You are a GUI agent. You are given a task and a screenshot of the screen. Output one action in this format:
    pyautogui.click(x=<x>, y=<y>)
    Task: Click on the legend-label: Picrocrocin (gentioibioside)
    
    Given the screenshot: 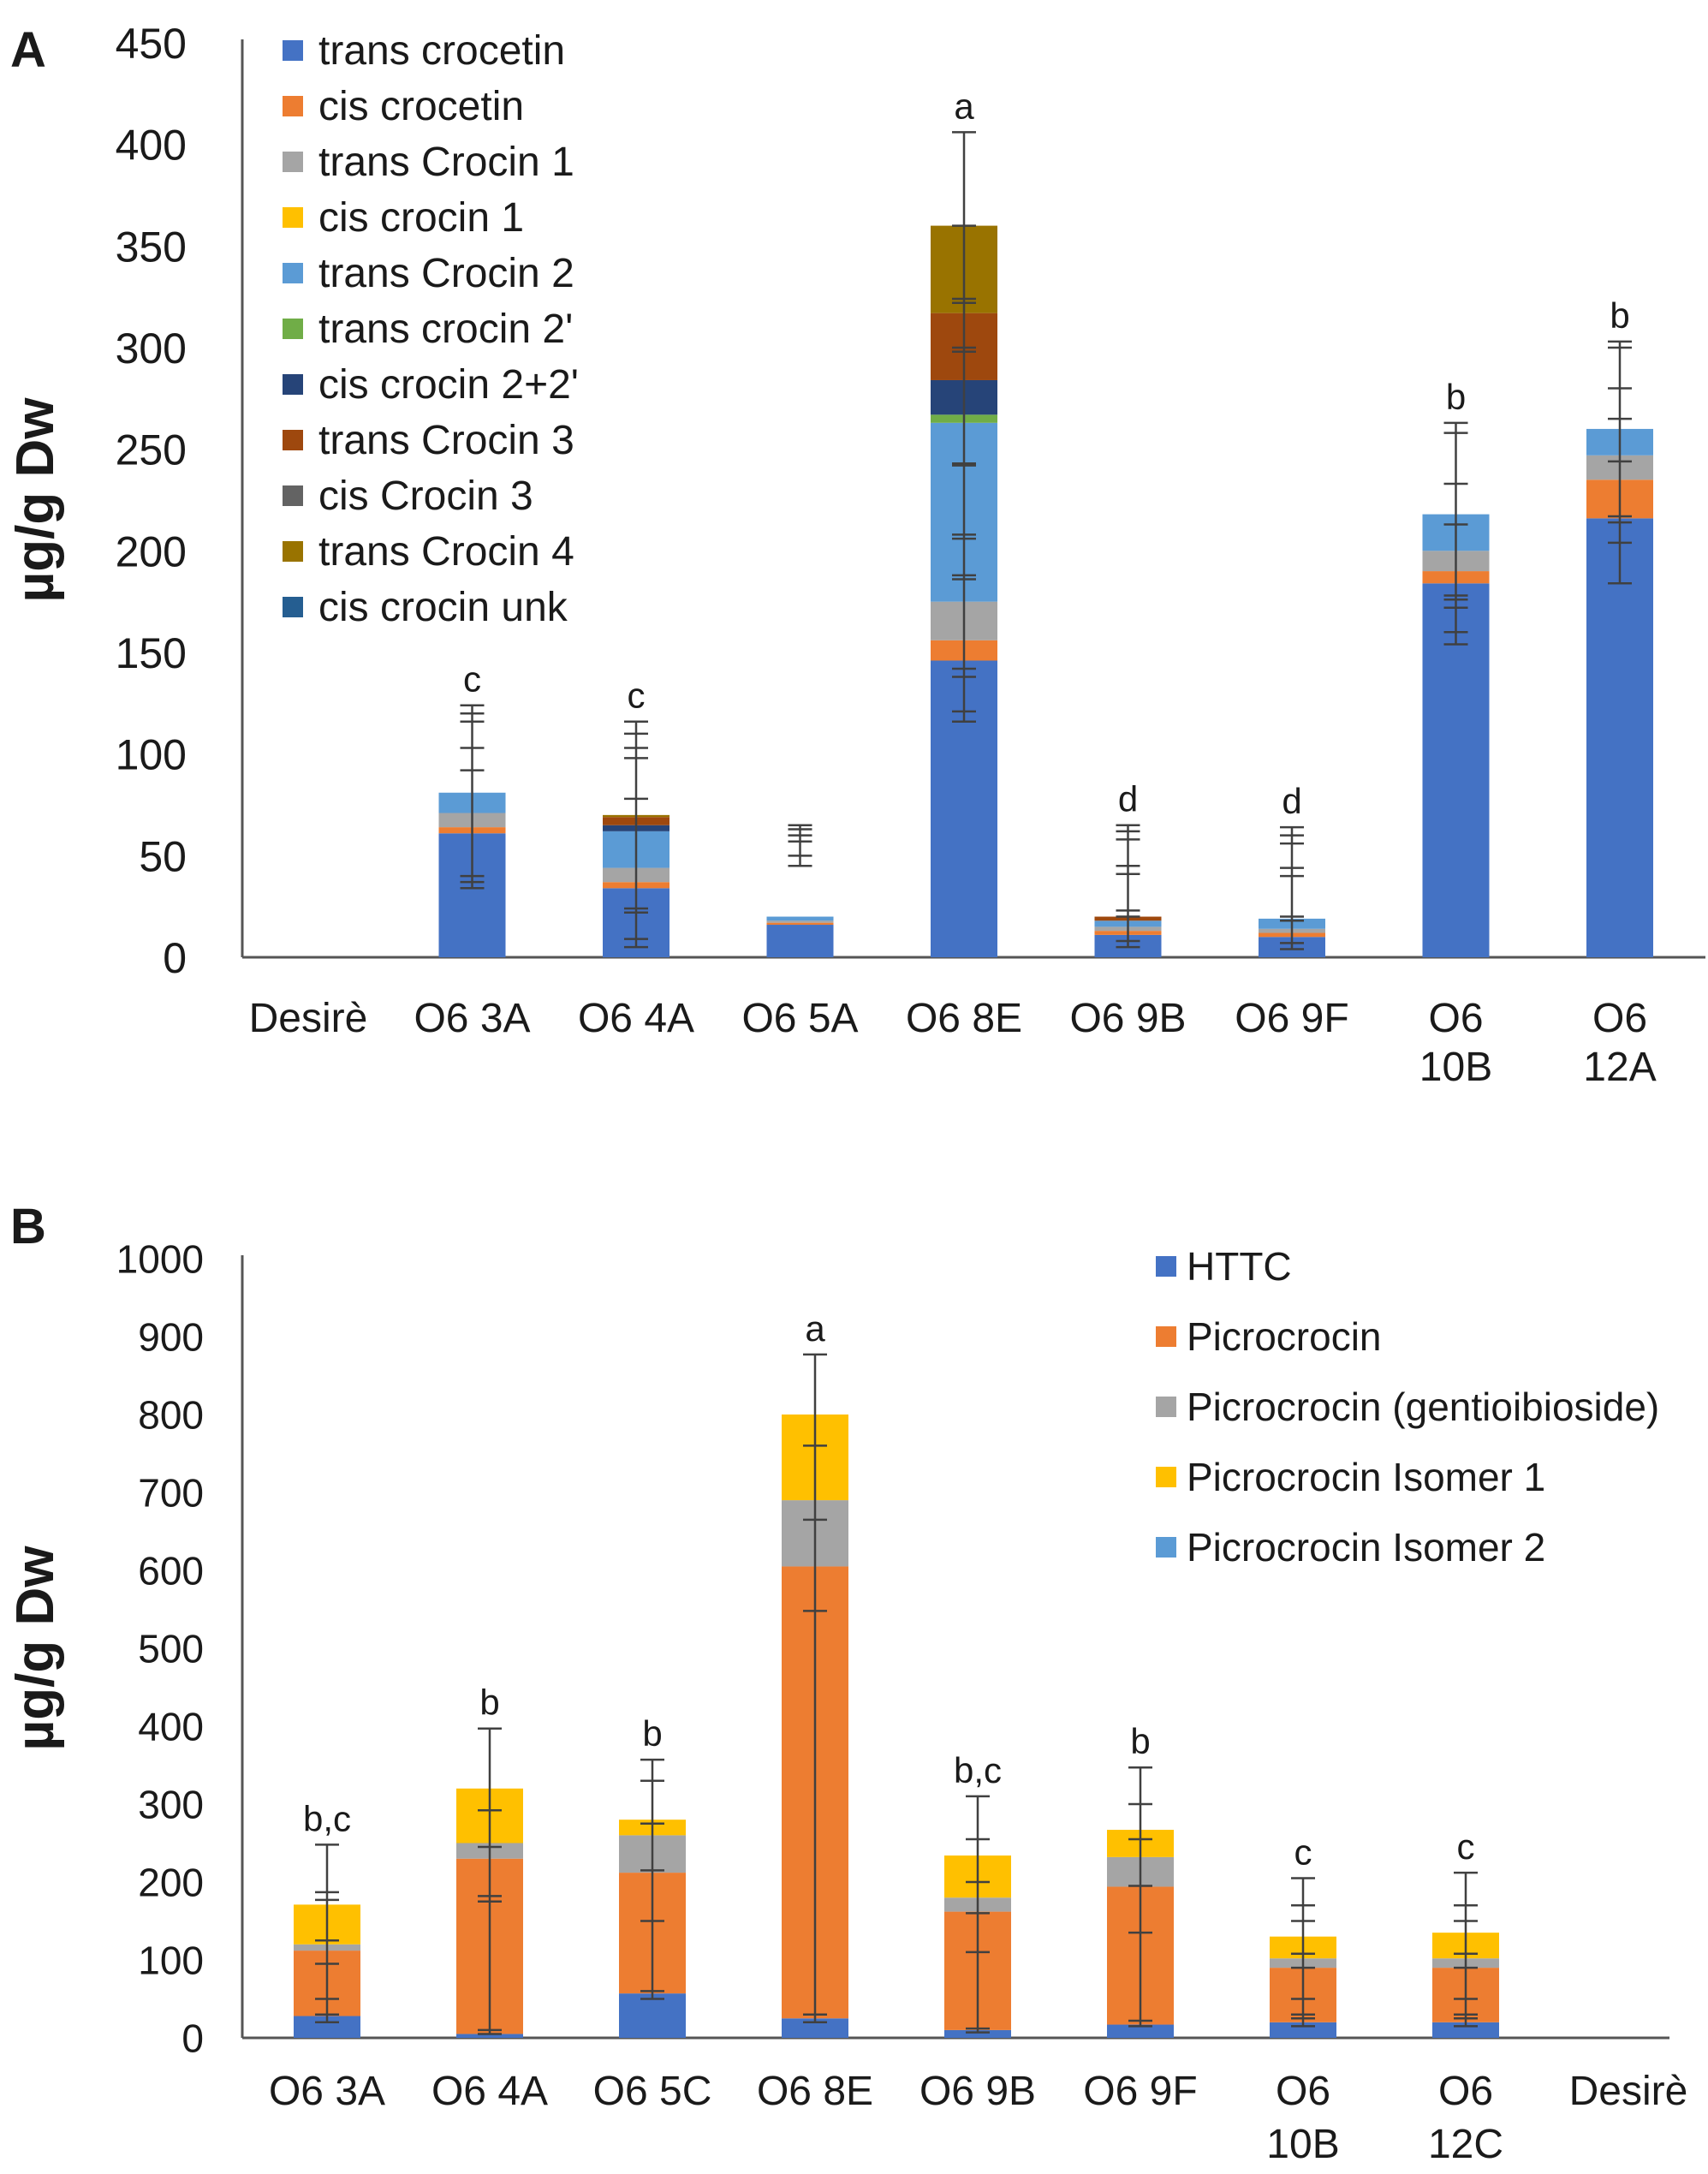 What is the action you would take?
    pyautogui.click(x=1423, y=1407)
    